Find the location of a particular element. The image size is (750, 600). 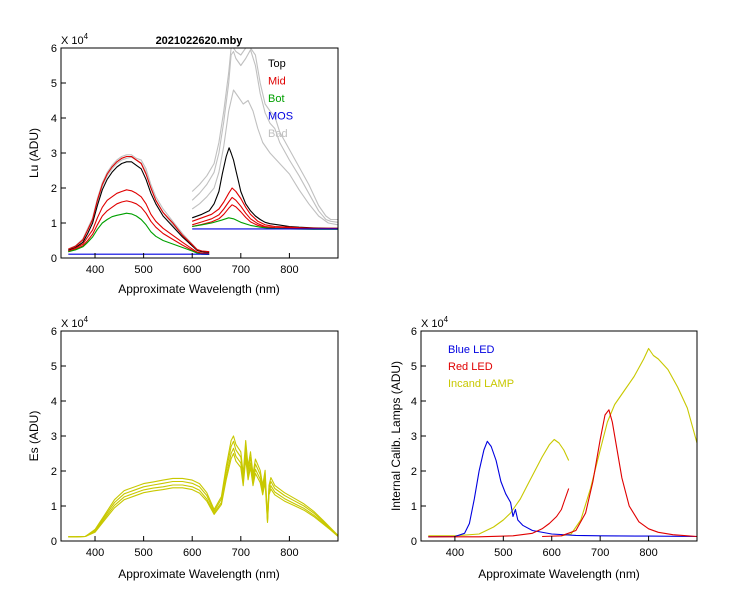

lu-y-tick-label: 0 is located at coordinates (54, 259).